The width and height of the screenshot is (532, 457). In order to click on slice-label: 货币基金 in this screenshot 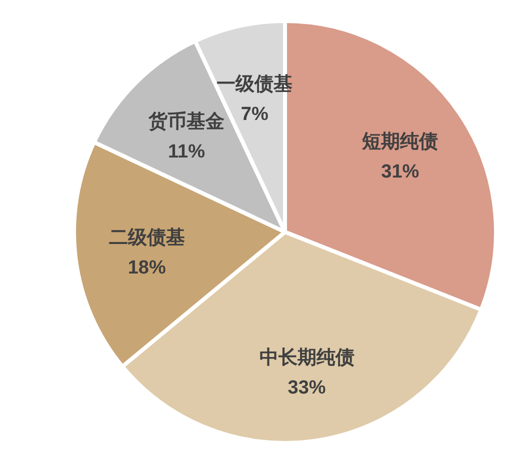, I will do `click(186, 121)`.